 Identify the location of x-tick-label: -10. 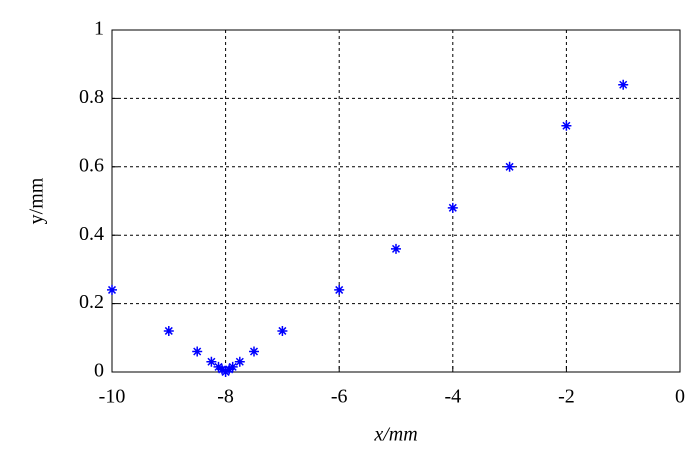
(112, 397).